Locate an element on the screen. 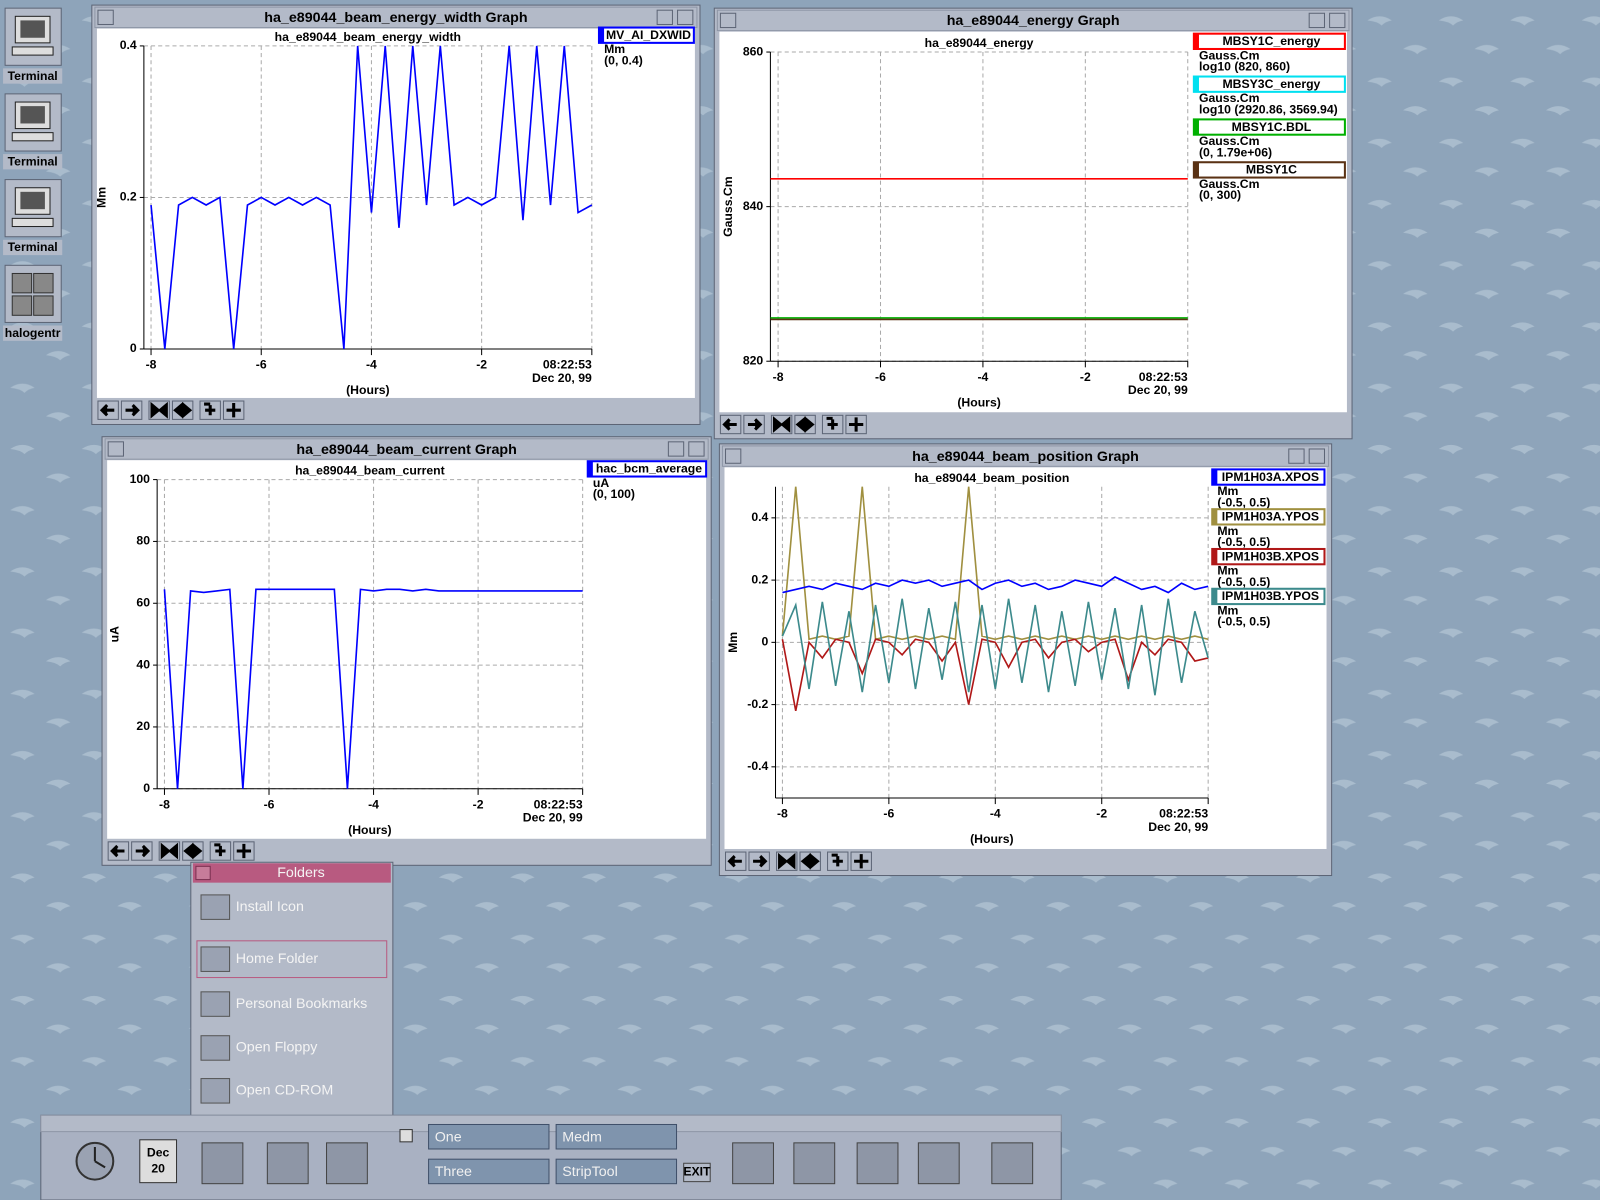 This screenshot has width=1600, height=1200. x-axis-label: (Hours) is located at coordinates (368, 390).